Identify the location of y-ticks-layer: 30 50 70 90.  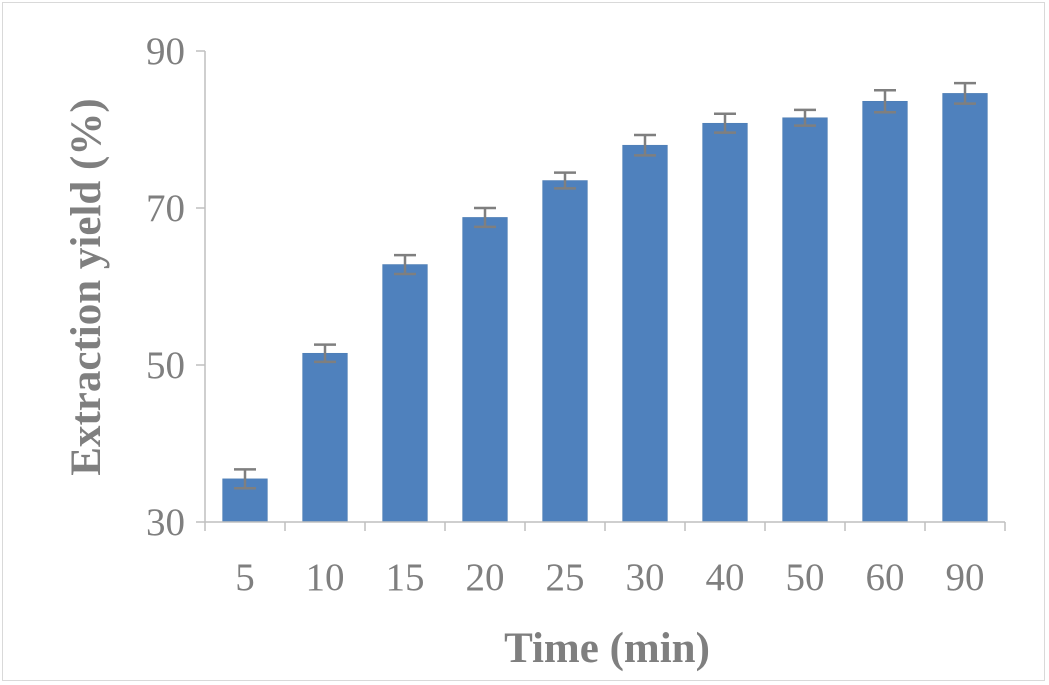
(175, 287).